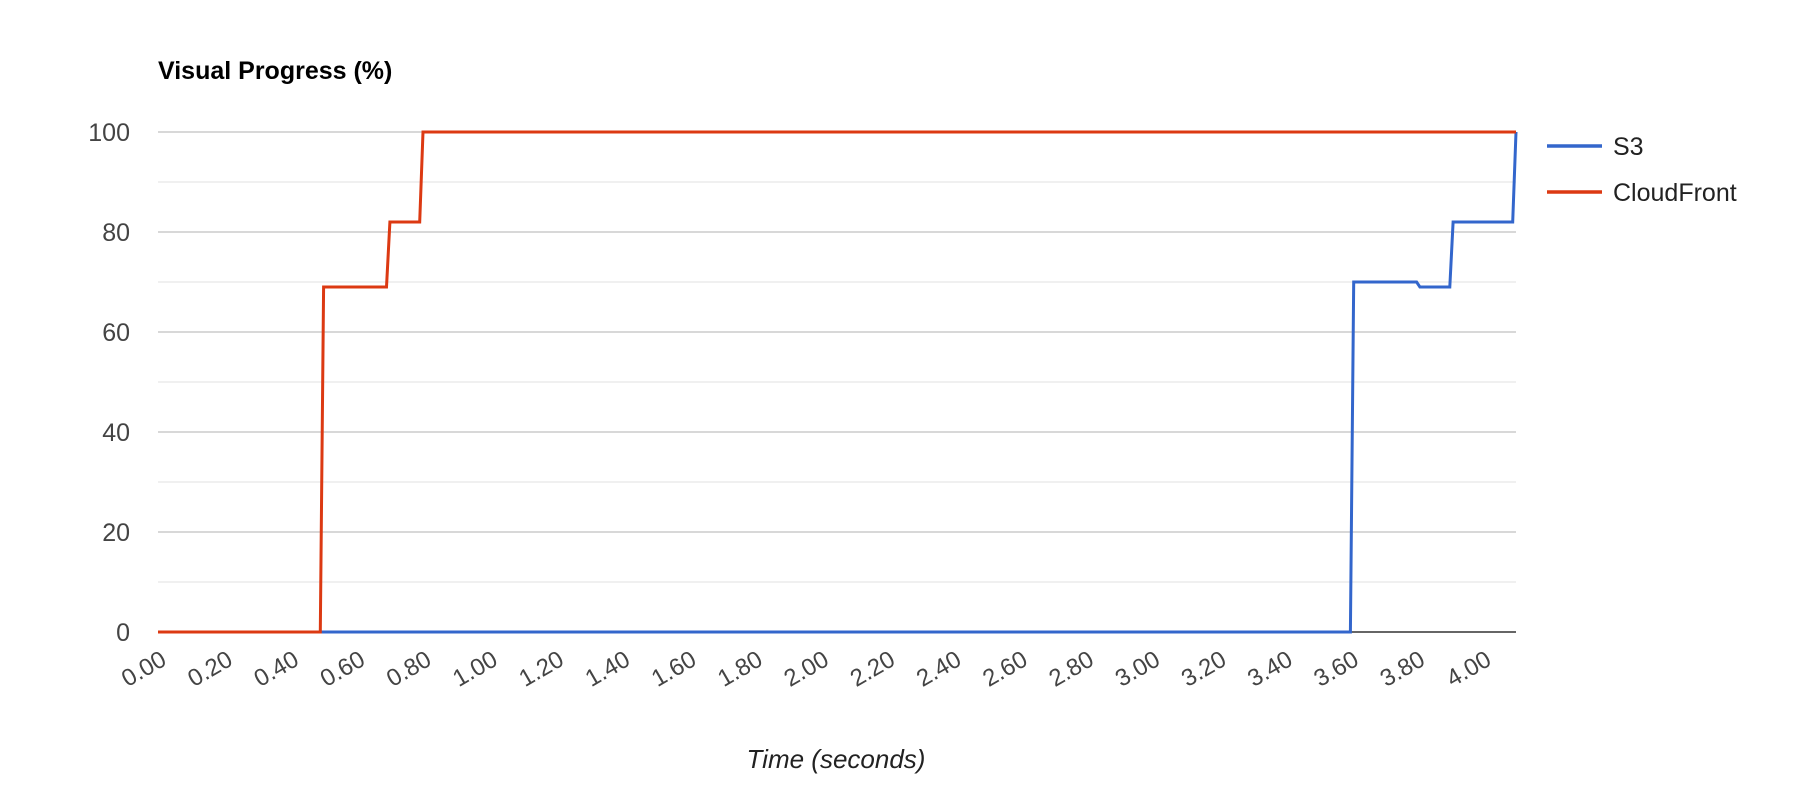  Describe the element at coordinates (277, 669) in the screenshot. I see `x-tick-label: 0.40` at that location.